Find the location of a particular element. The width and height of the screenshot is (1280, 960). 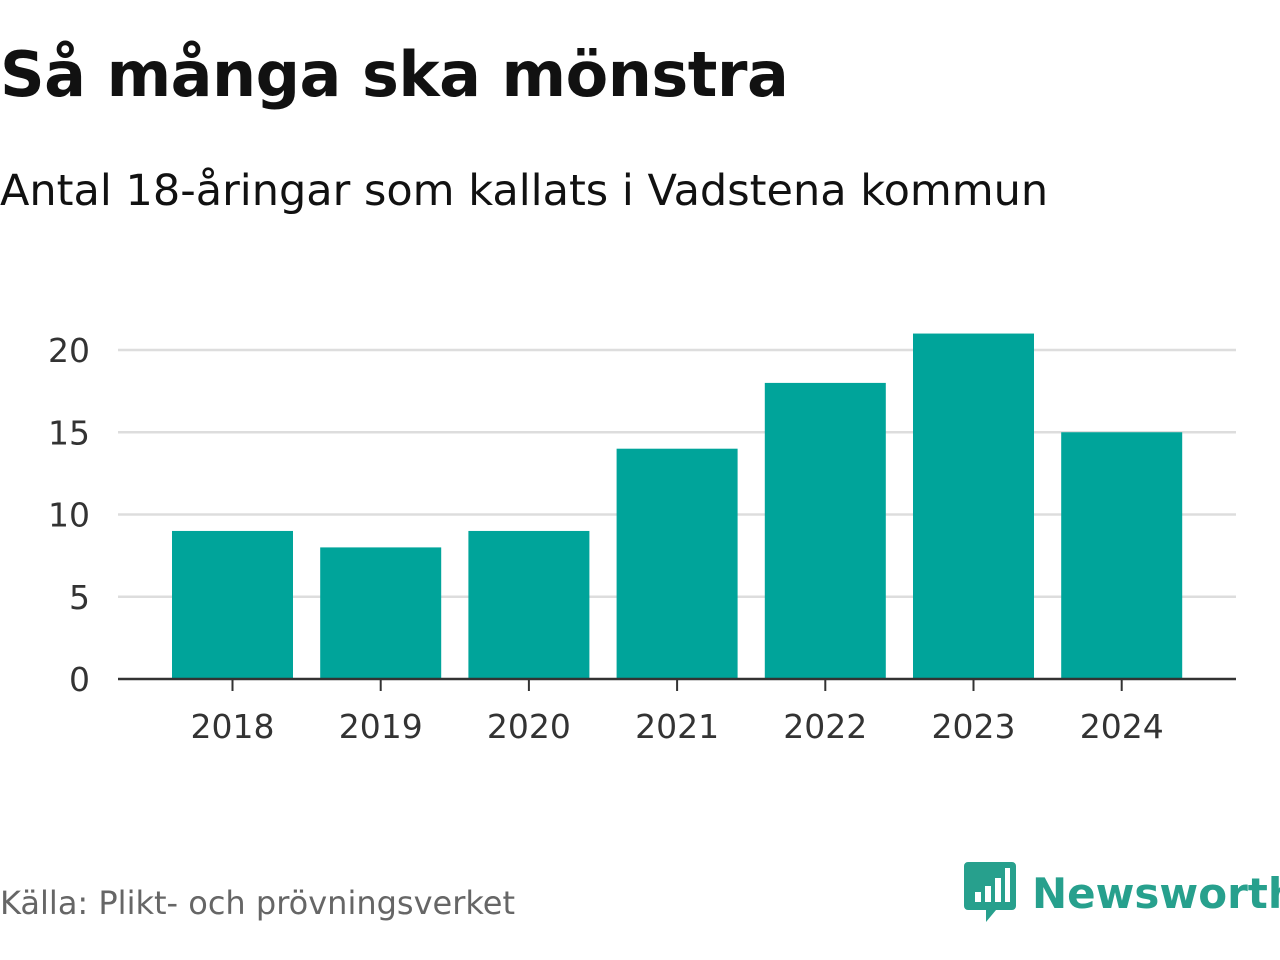

newsworthy-logo: Newsworthy is located at coordinates (1122, 893).